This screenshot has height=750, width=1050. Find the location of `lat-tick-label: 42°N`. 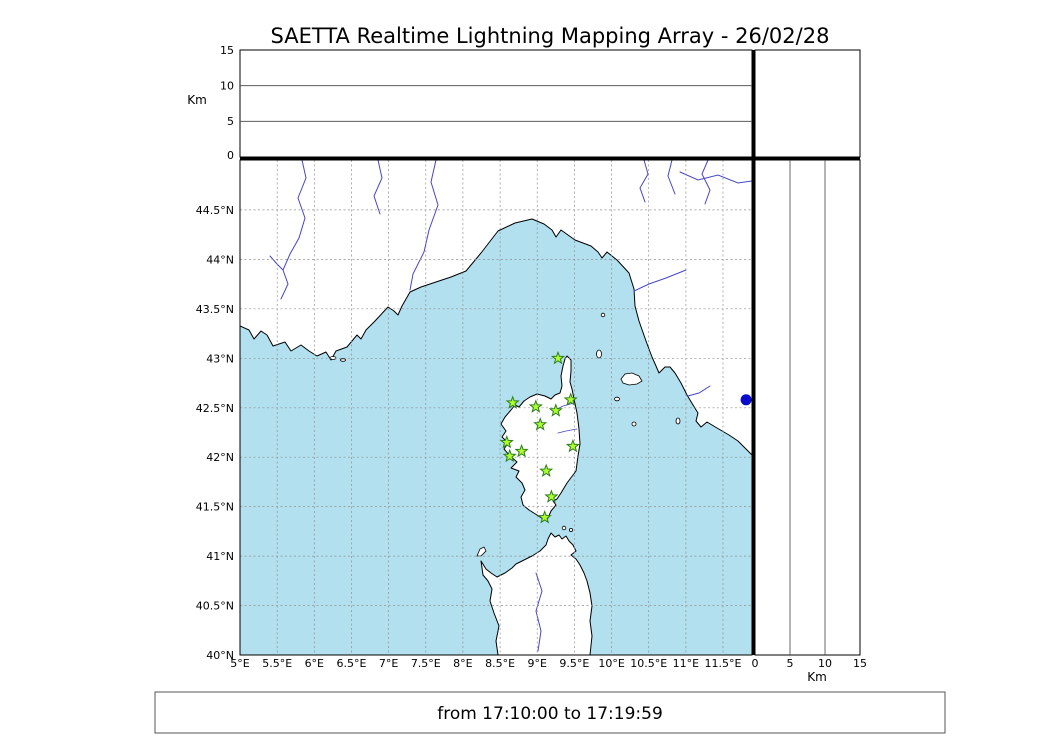

lat-tick-label: 42°N is located at coordinates (220, 457).